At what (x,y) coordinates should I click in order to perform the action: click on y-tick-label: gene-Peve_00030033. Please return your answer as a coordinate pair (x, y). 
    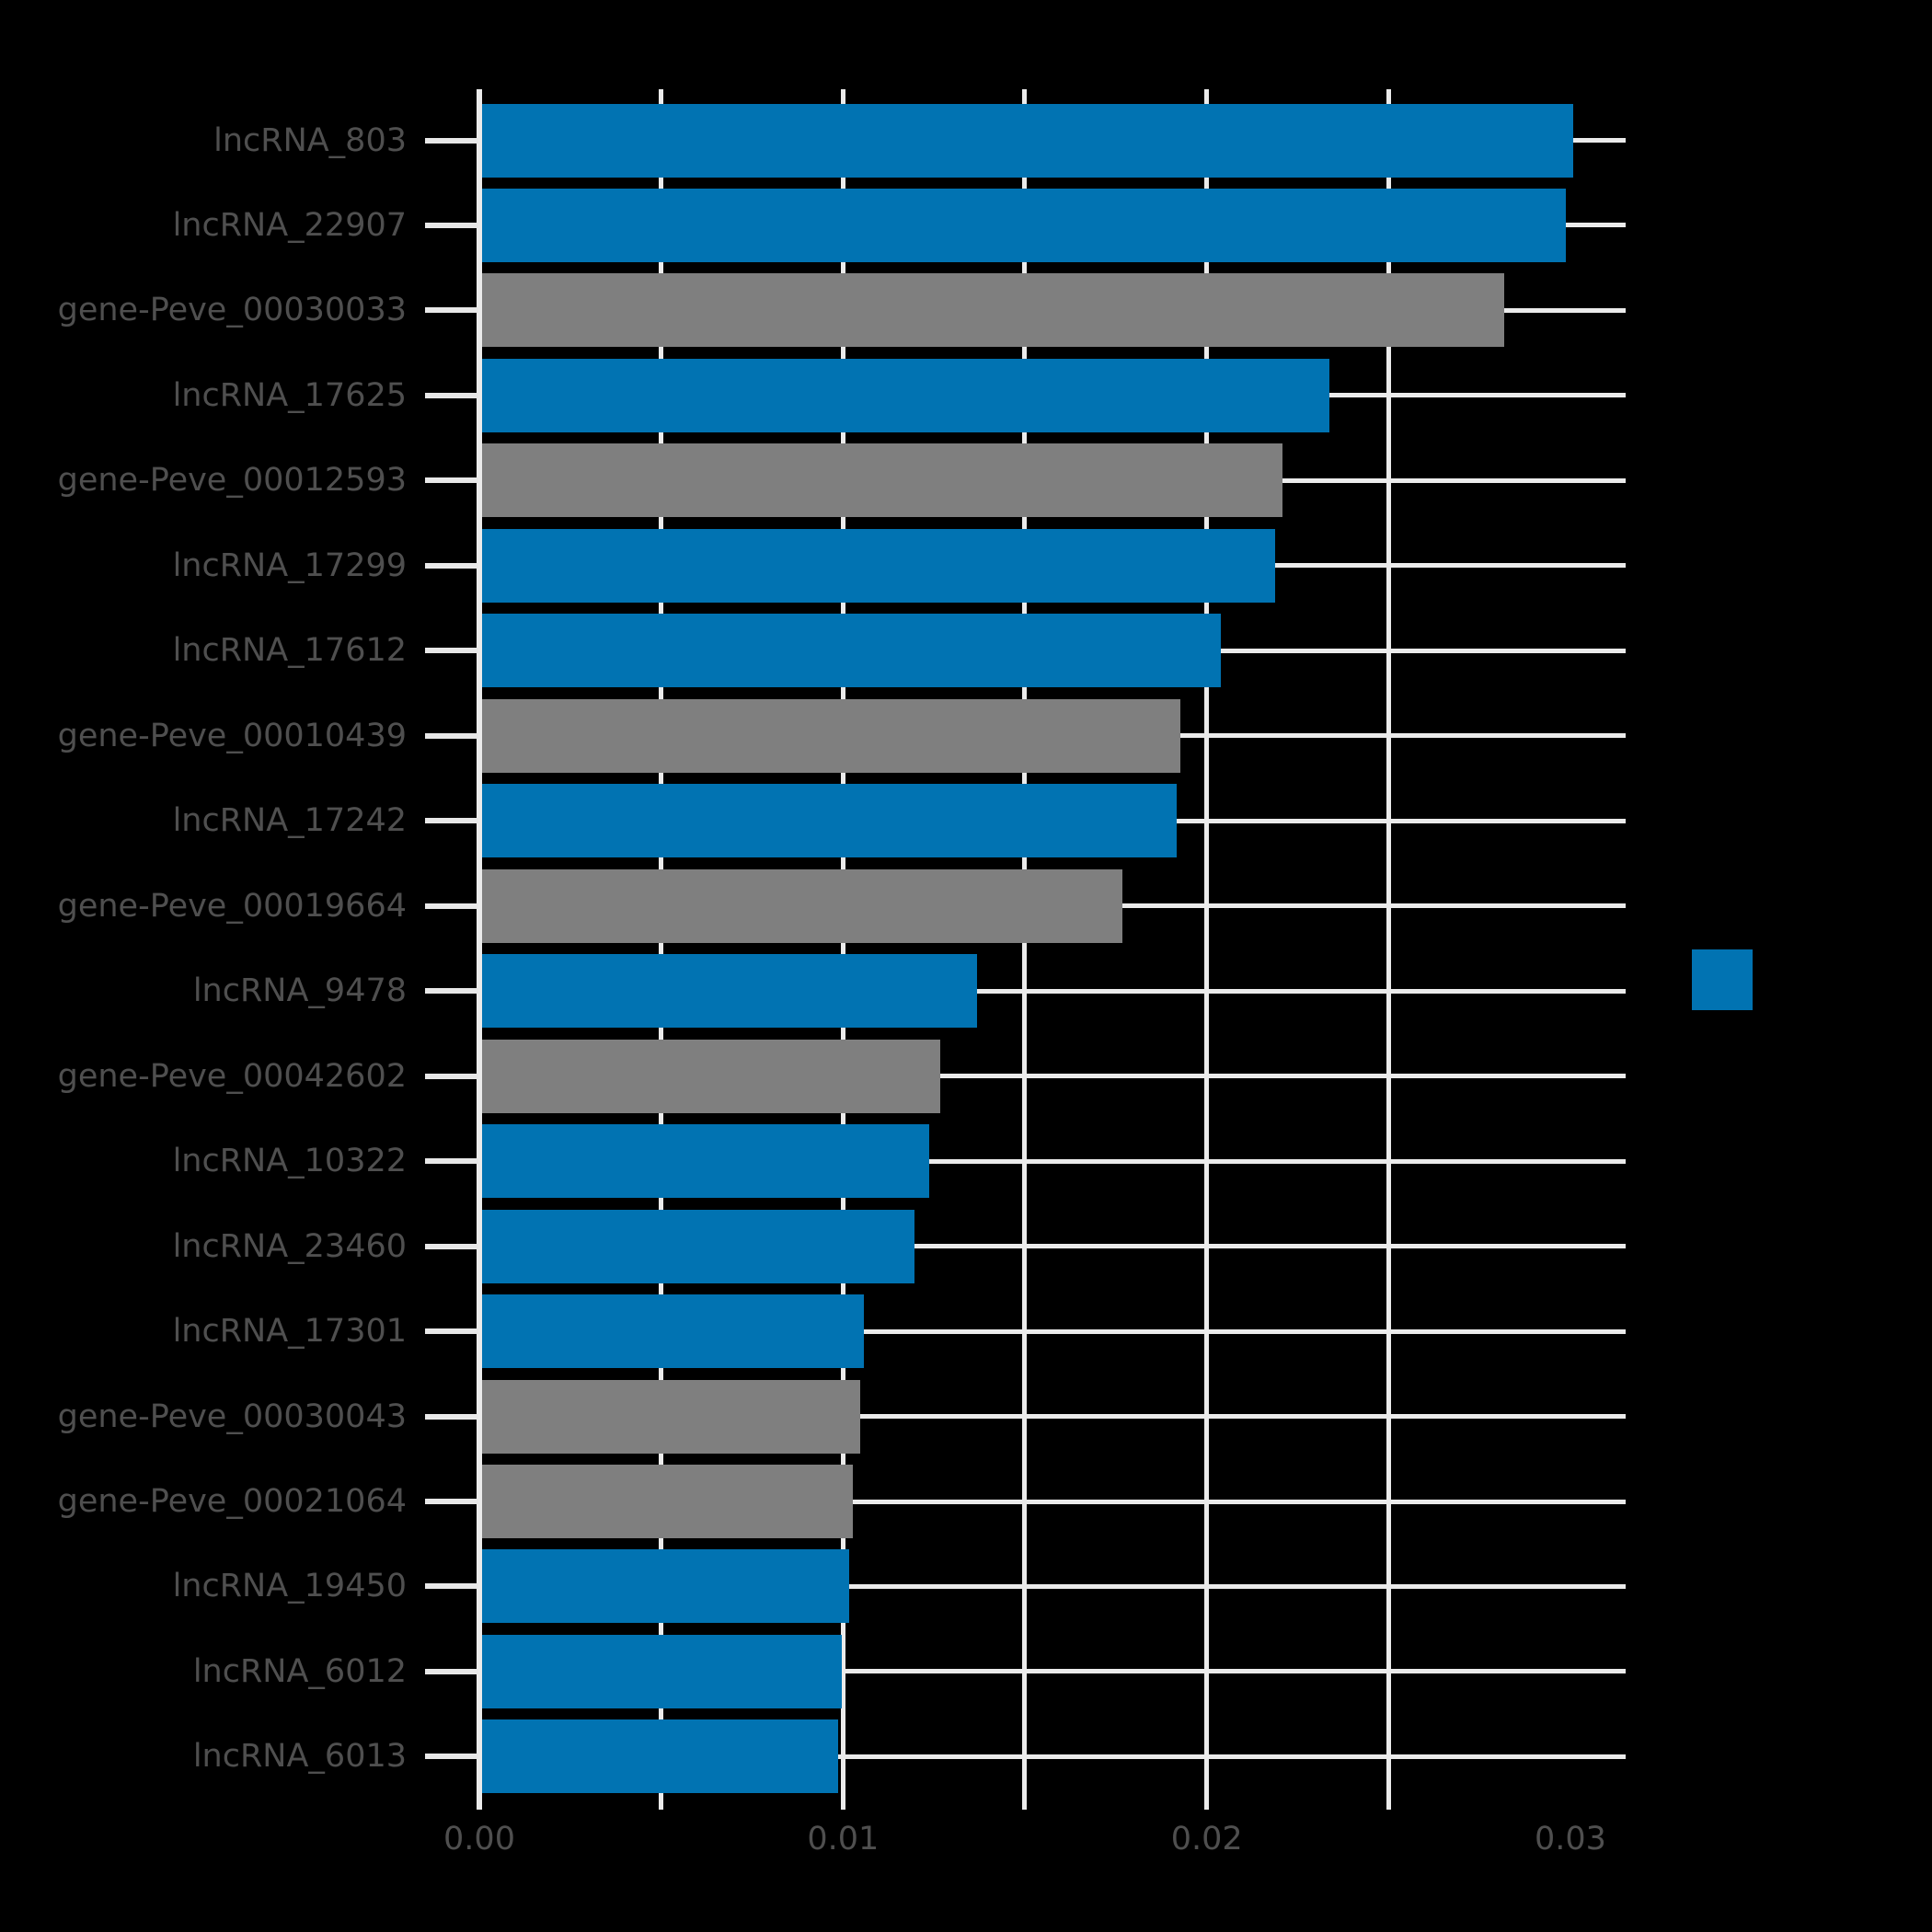
    Looking at the image, I should click on (232, 310).